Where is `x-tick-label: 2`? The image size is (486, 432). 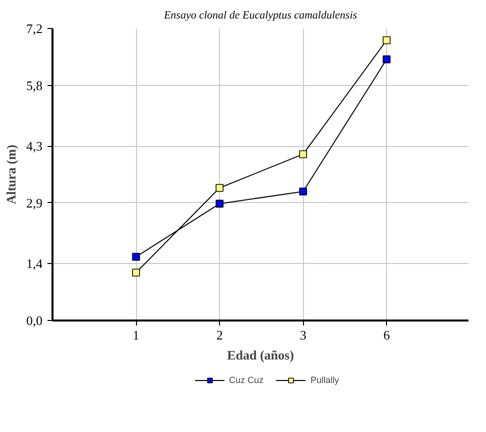
x-tick-label: 2 is located at coordinates (219, 335).